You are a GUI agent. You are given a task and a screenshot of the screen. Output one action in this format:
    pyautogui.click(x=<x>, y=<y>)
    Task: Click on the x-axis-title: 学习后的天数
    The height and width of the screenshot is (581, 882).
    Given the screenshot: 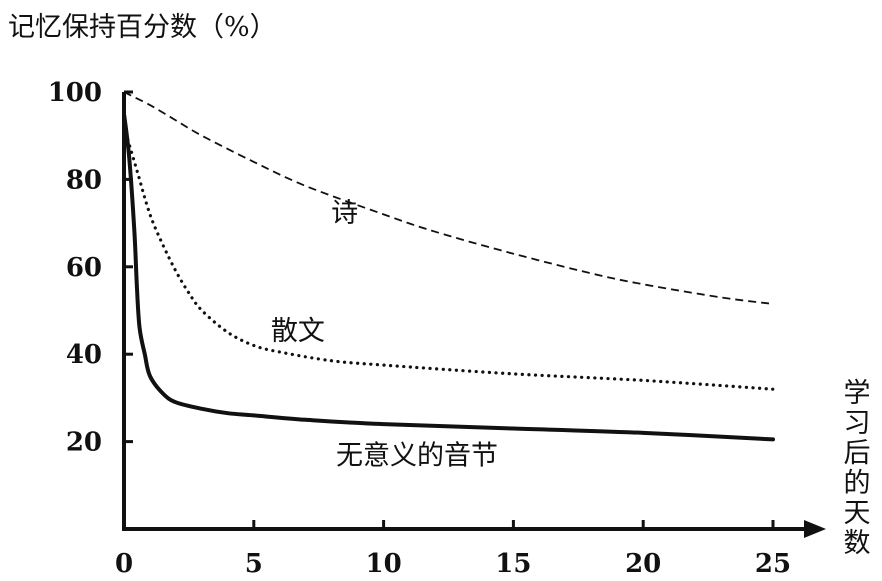 What is the action you would take?
    pyautogui.click(x=857, y=468)
    